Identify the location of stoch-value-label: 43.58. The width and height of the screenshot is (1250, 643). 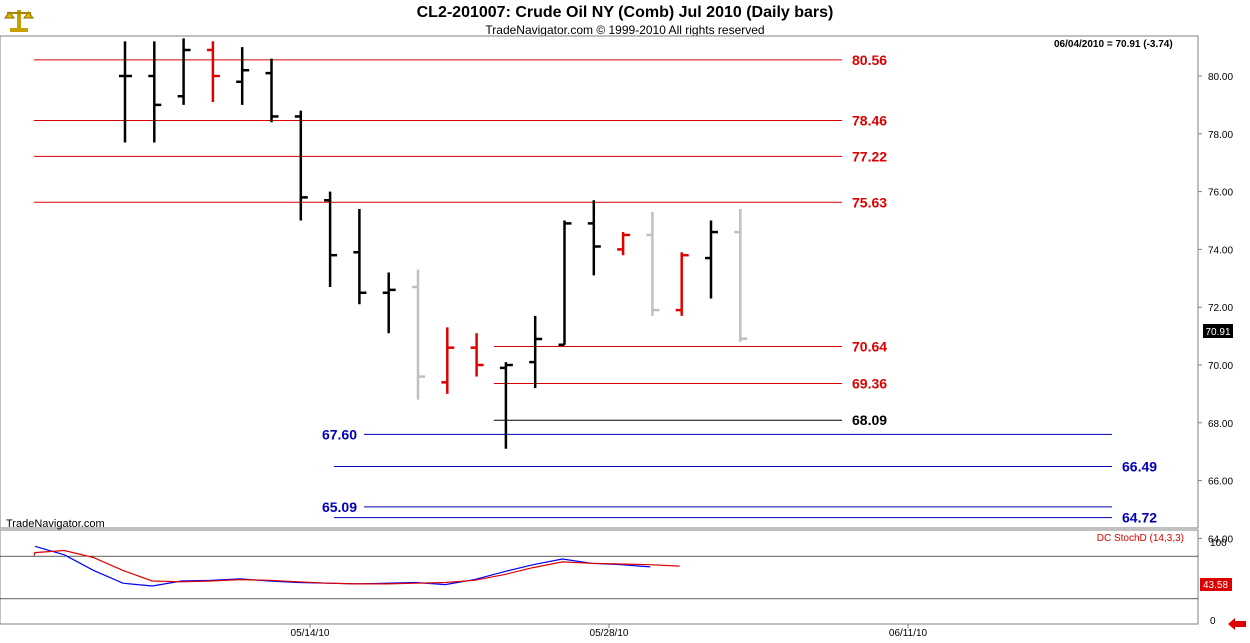
(1215, 585).